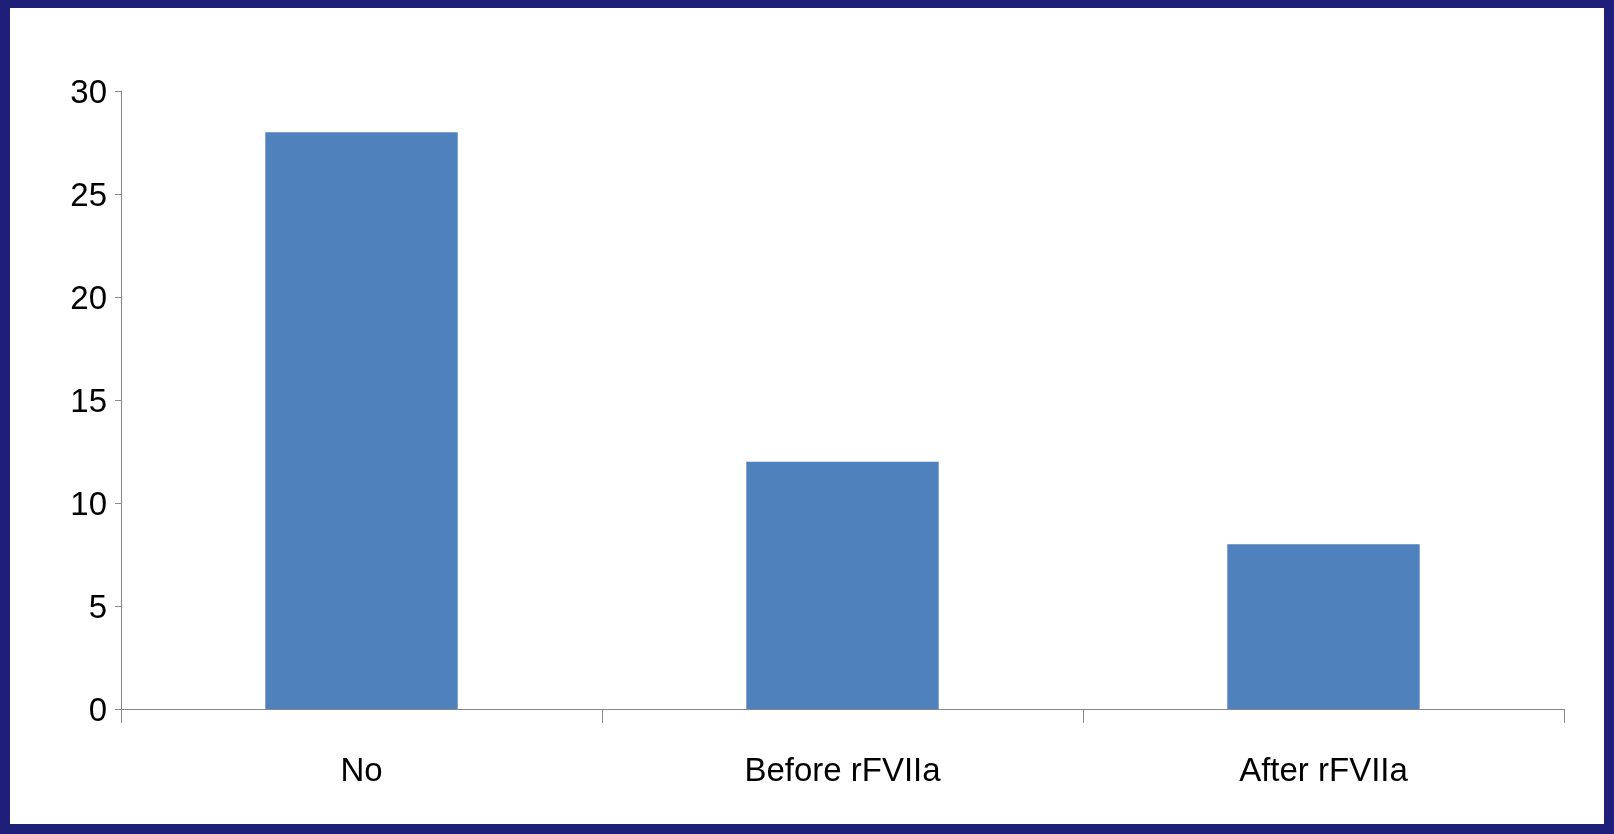 The height and width of the screenshot is (834, 1614). What do you see at coordinates (88, 194) in the screenshot?
I see `y-tick-label: 25` at bounding box center [88, 194].